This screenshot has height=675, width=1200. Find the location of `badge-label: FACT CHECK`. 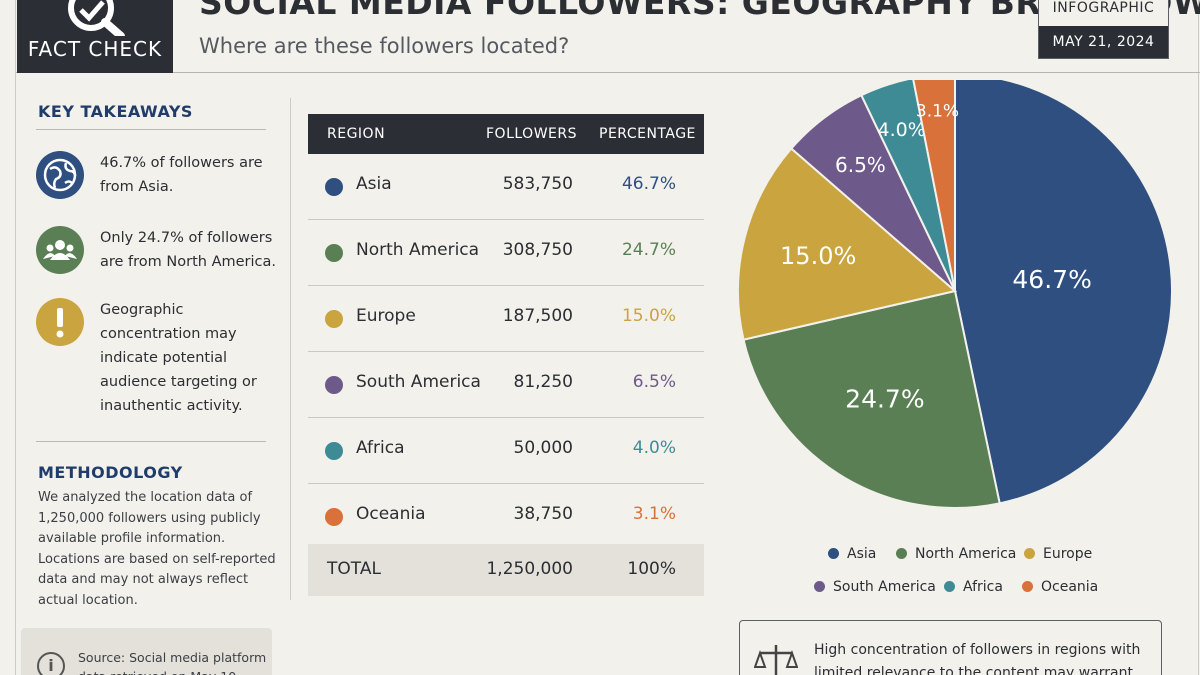

badge-label: FACT CHECK is located at coordinates (95, 49).